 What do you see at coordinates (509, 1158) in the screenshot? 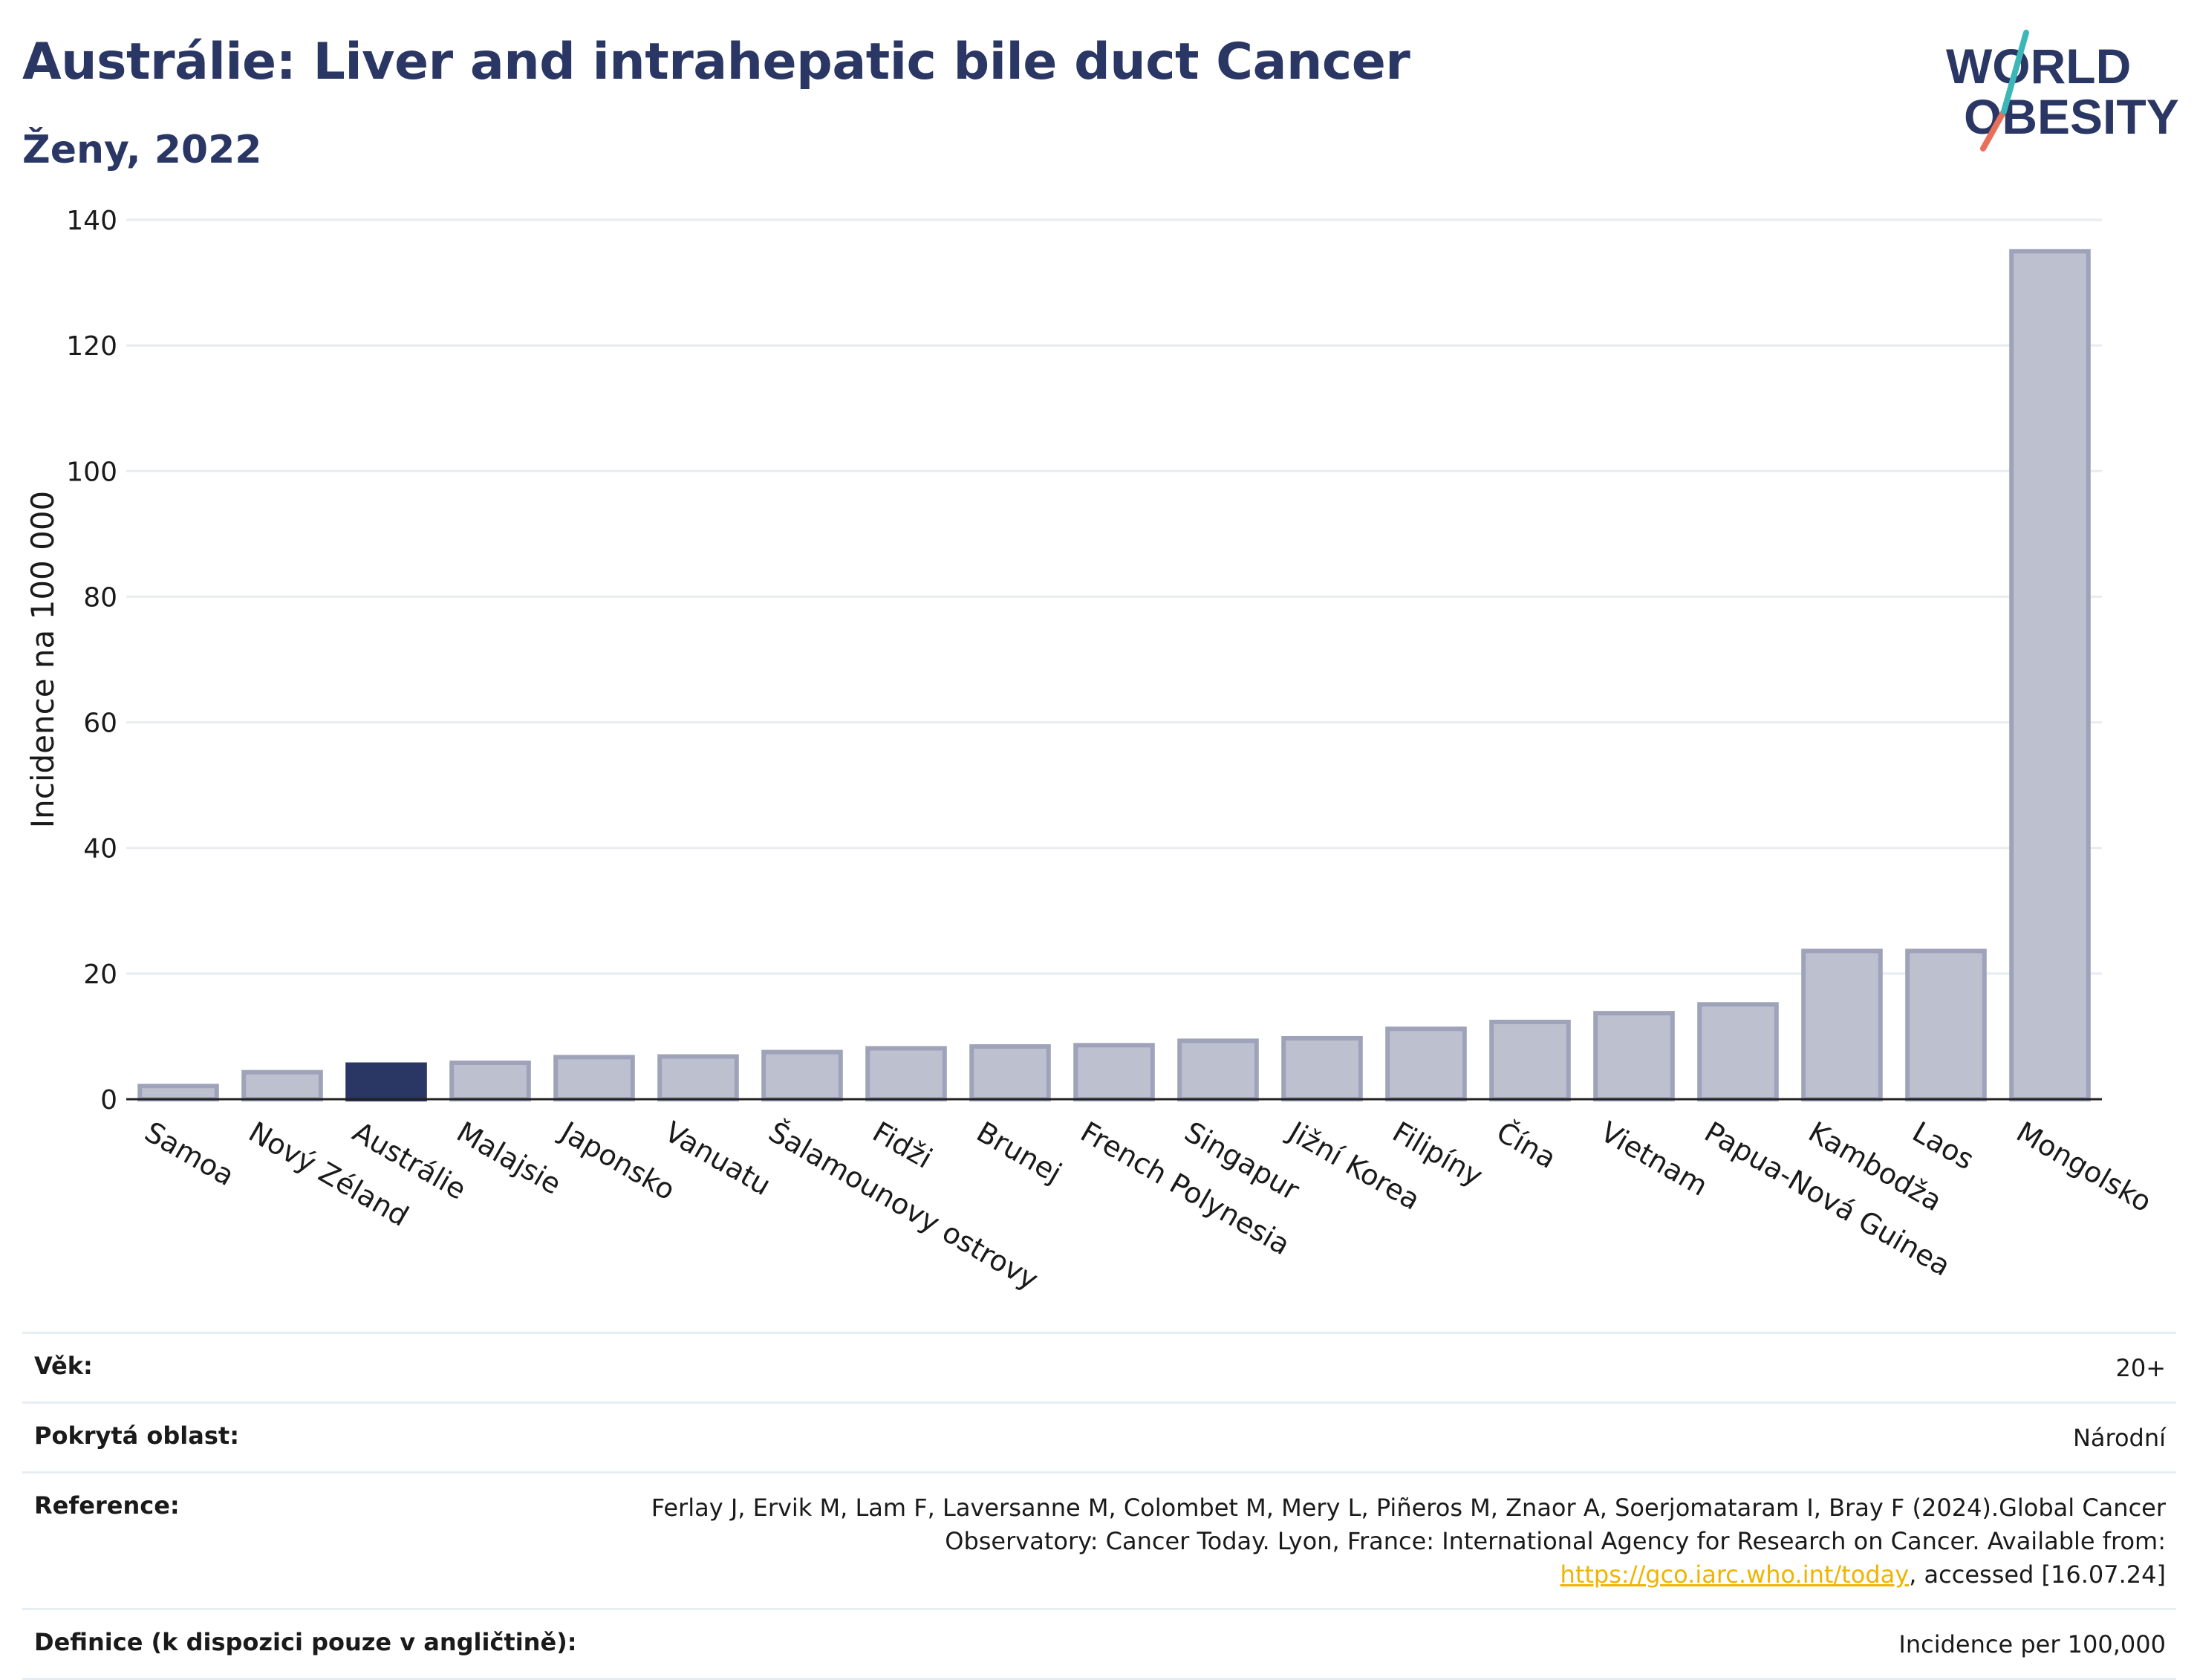
I see `x-tick-label: Malajsie` at bounding box center [509, 1158].